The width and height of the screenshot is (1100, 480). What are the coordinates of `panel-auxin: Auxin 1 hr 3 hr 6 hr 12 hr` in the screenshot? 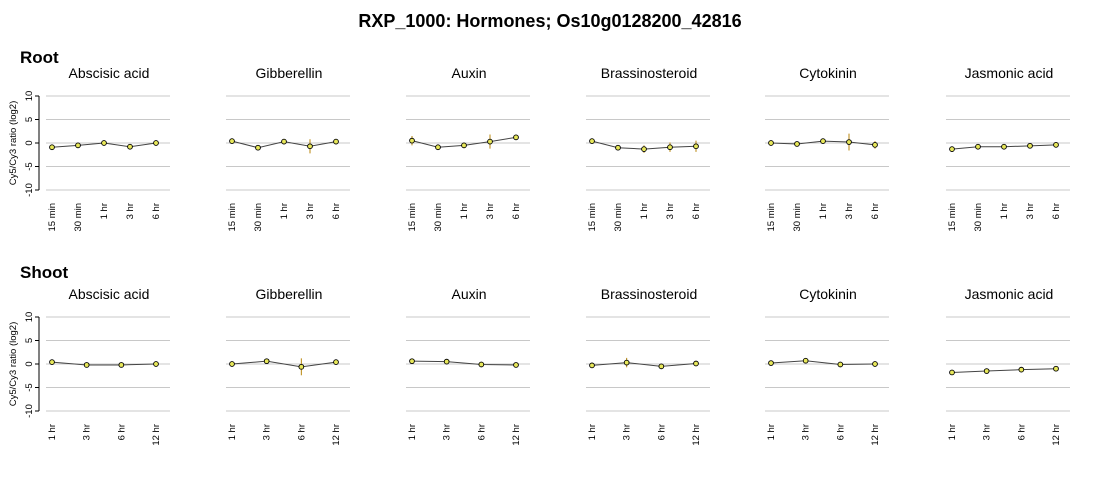 It's located at (468, 366).